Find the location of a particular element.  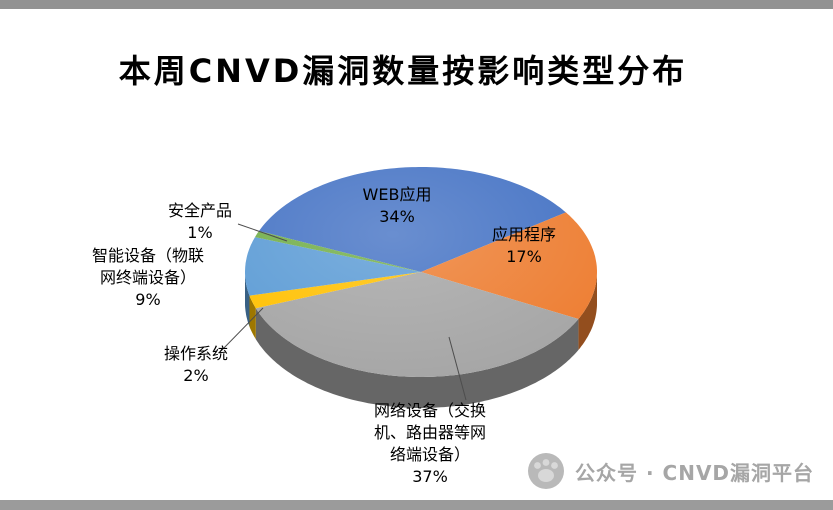

leader-line-network-device is located at coordinates (457, 368).